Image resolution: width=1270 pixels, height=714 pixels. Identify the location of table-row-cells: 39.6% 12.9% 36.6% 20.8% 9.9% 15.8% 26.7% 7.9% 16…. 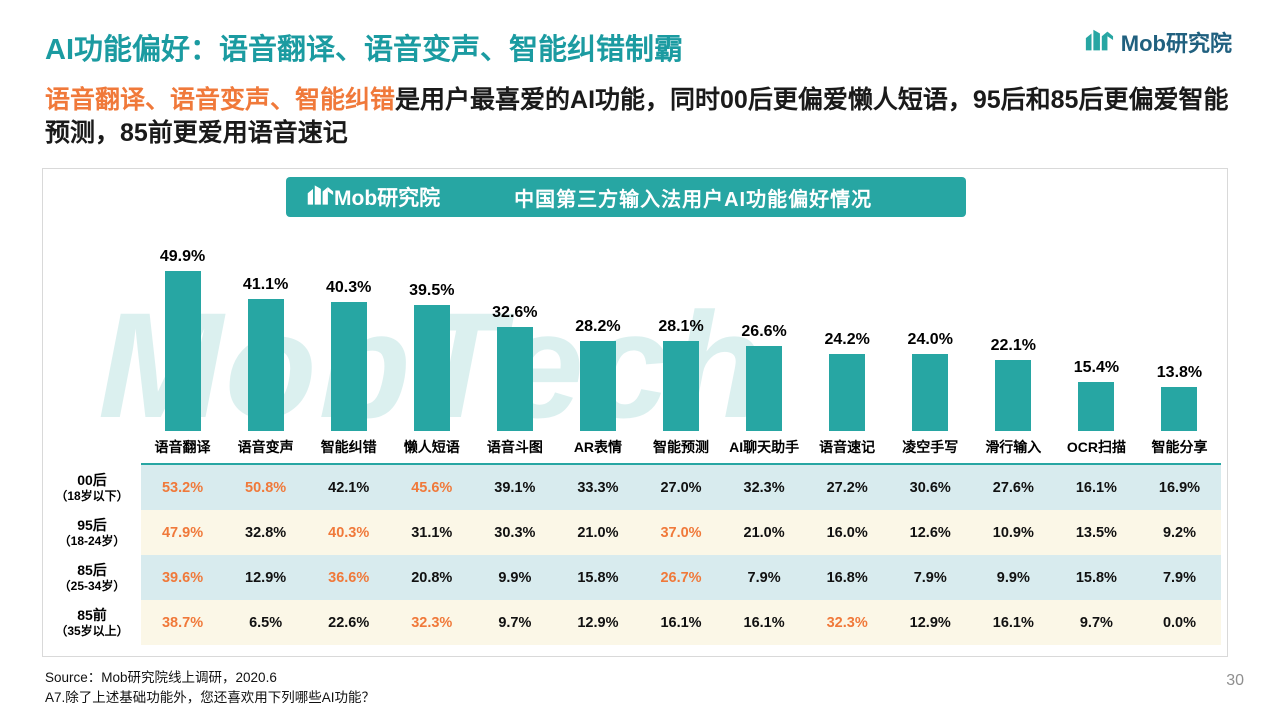
(681, 577).